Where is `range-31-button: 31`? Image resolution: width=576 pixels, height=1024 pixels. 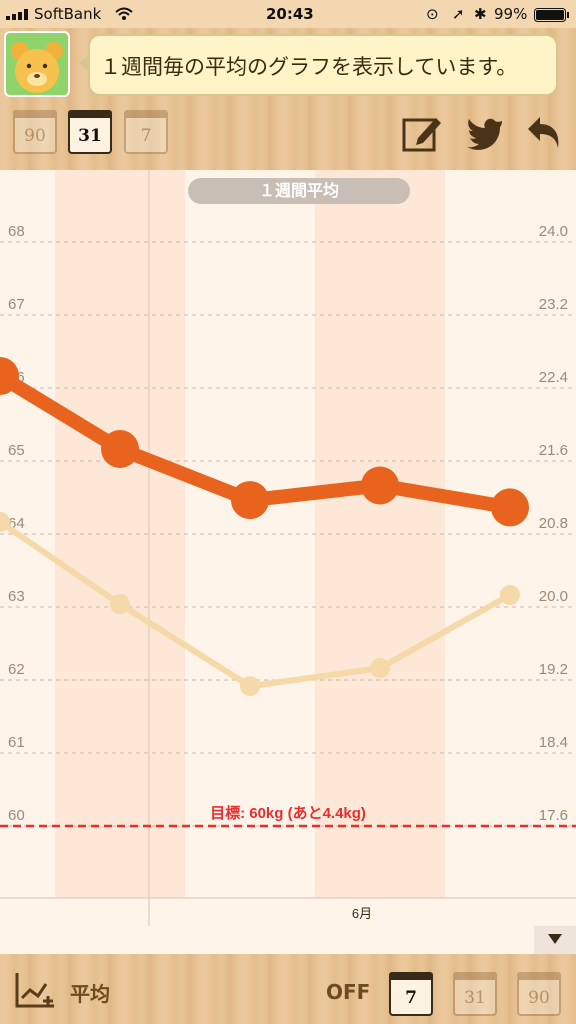
range-31-button: 31 is located at coordinates (90, 132).